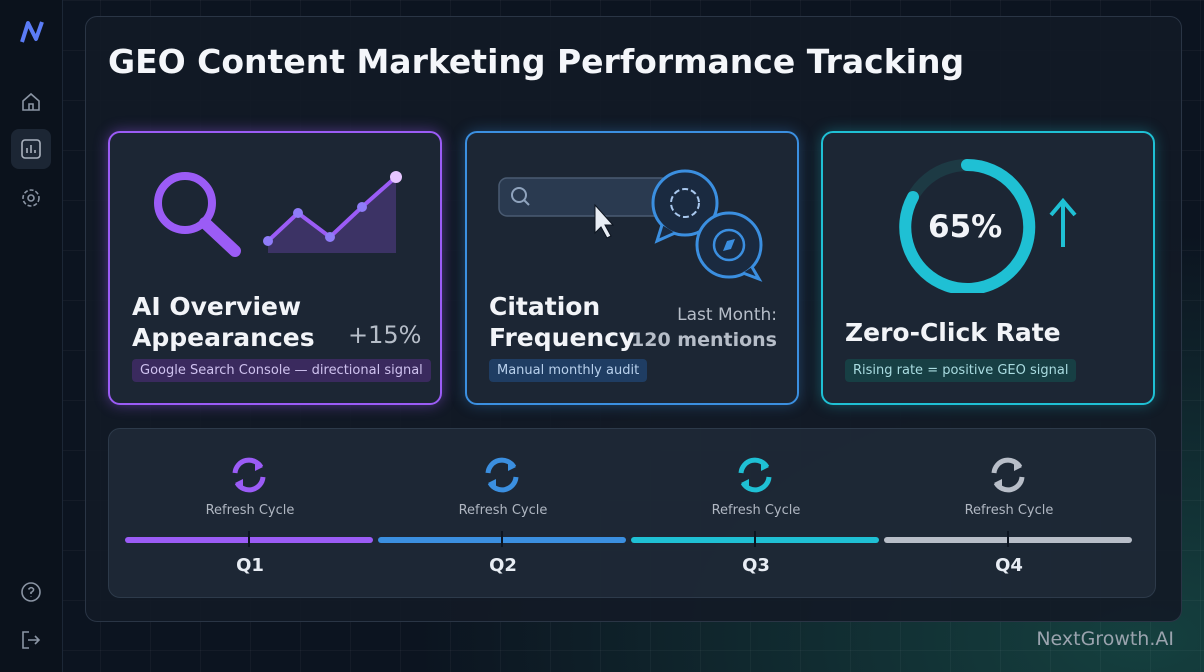  I want to click on quarter-label: Q1, so click(250, 565).